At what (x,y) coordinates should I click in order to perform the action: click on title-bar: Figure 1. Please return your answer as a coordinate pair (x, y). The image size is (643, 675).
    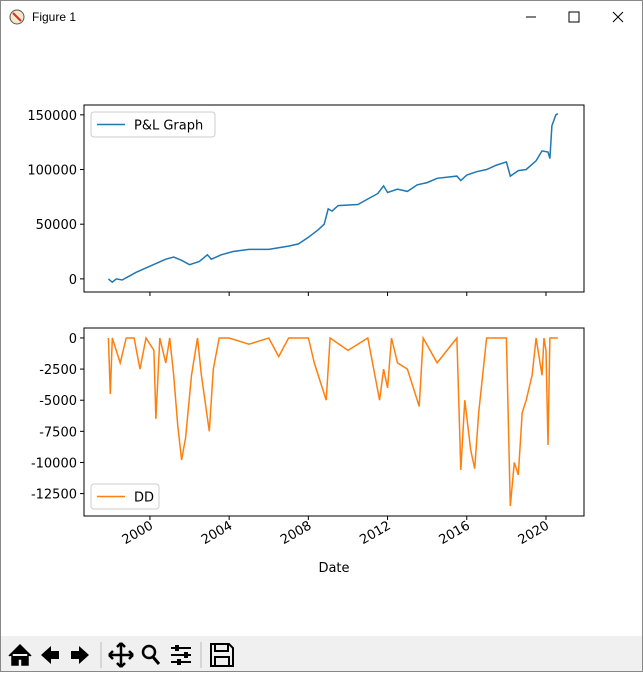
    Looking at the image, I should click on (321, 17).